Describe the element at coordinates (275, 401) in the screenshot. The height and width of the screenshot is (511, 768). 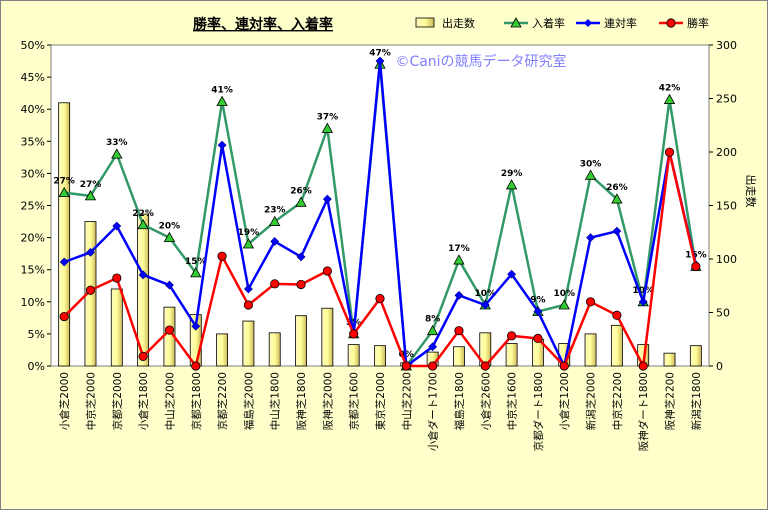
I see `category-label: 中山芝1800` at that location.